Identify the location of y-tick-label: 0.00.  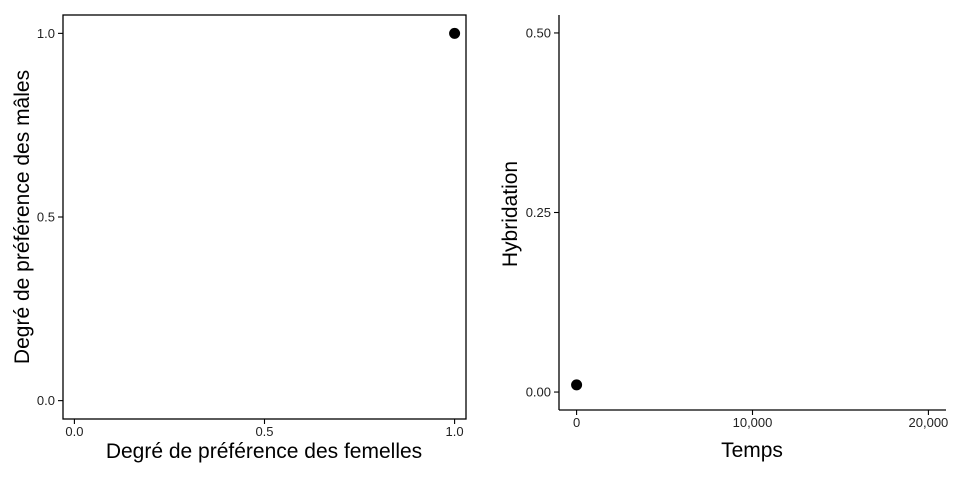
(538, 392).